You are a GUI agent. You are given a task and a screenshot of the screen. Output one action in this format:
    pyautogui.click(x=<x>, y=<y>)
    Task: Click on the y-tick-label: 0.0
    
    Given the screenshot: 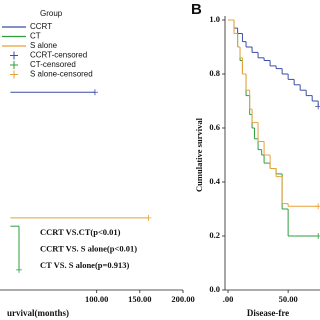 What is the action you would take?
    pyautogui.click(x=214, y=289)
    